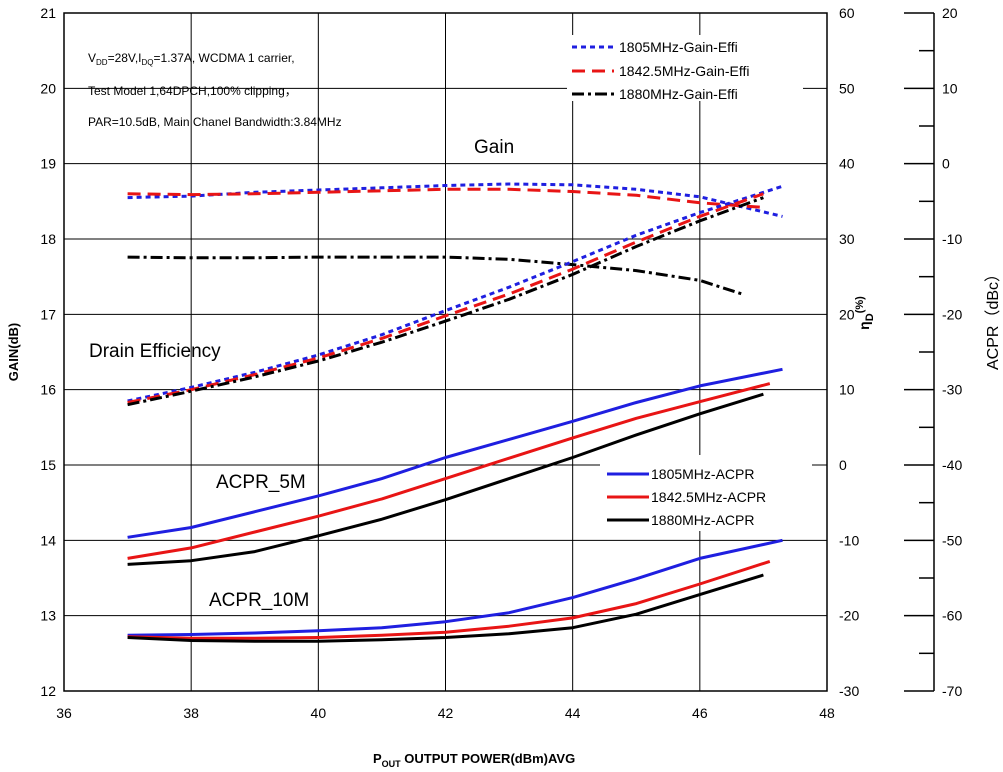 This screenshot has width=1003, height=772. I want to click on x-tick-label: 44, so click(573, 713).